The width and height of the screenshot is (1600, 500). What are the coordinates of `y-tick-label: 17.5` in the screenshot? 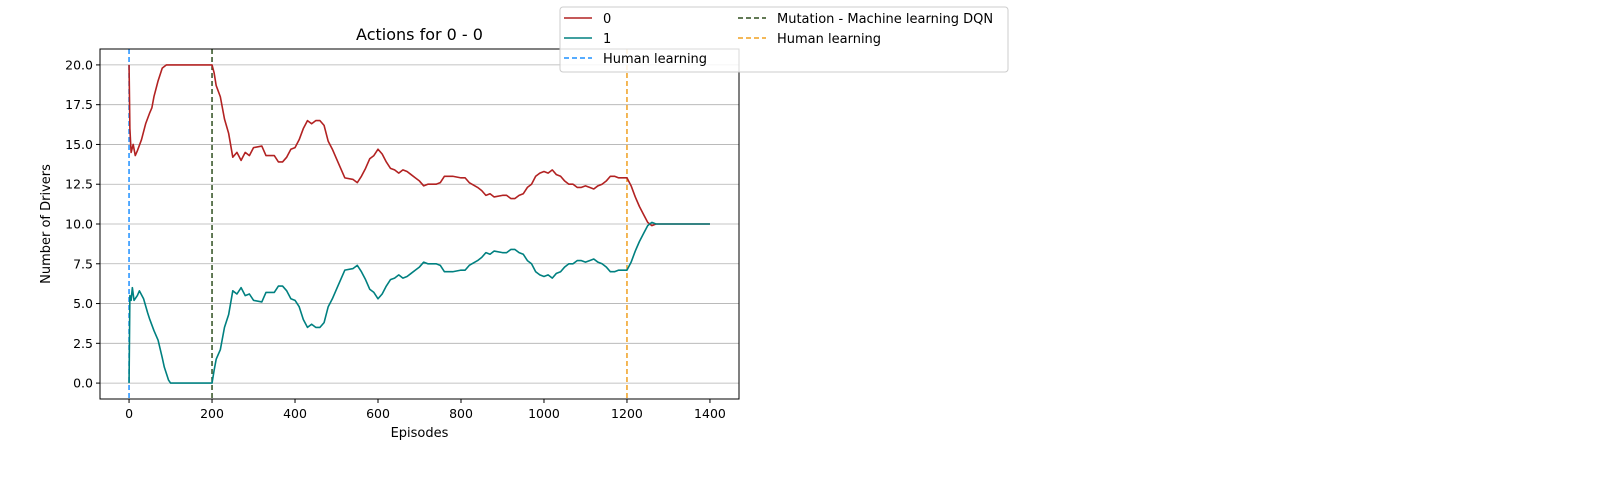 It's located at (79, 104).